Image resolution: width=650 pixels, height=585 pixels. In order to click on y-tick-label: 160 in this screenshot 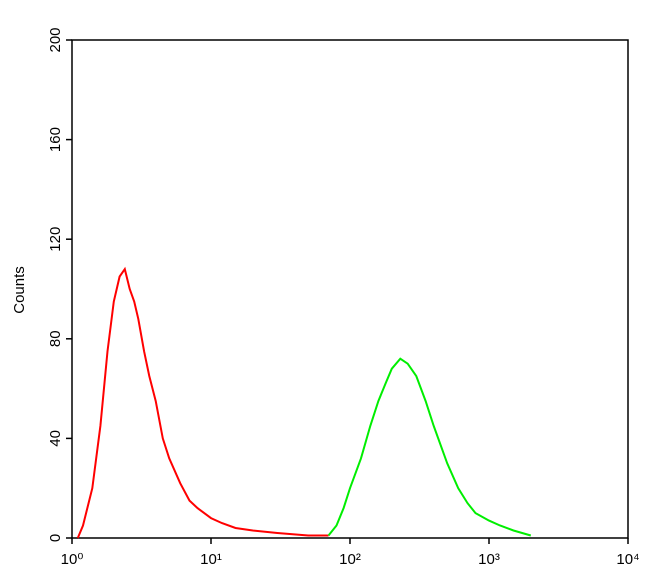, I will do `click(55, 139)`.